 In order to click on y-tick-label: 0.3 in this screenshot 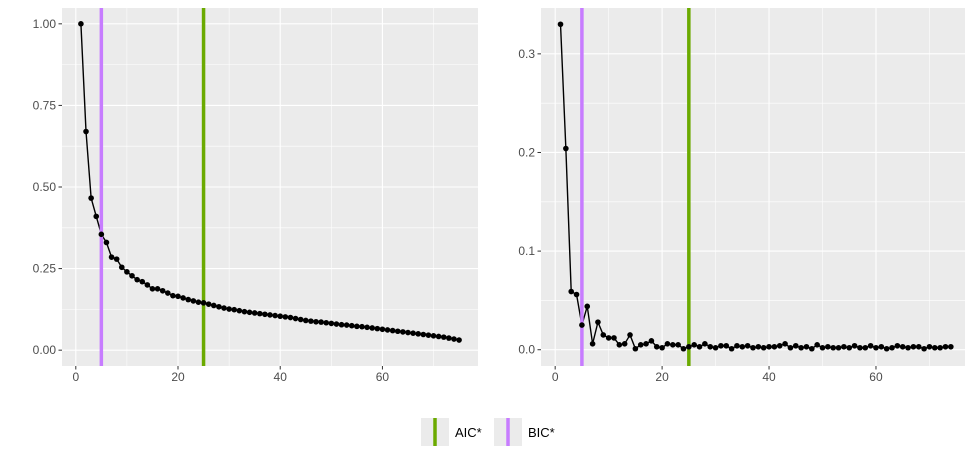, I will do `click(526, 54)`.